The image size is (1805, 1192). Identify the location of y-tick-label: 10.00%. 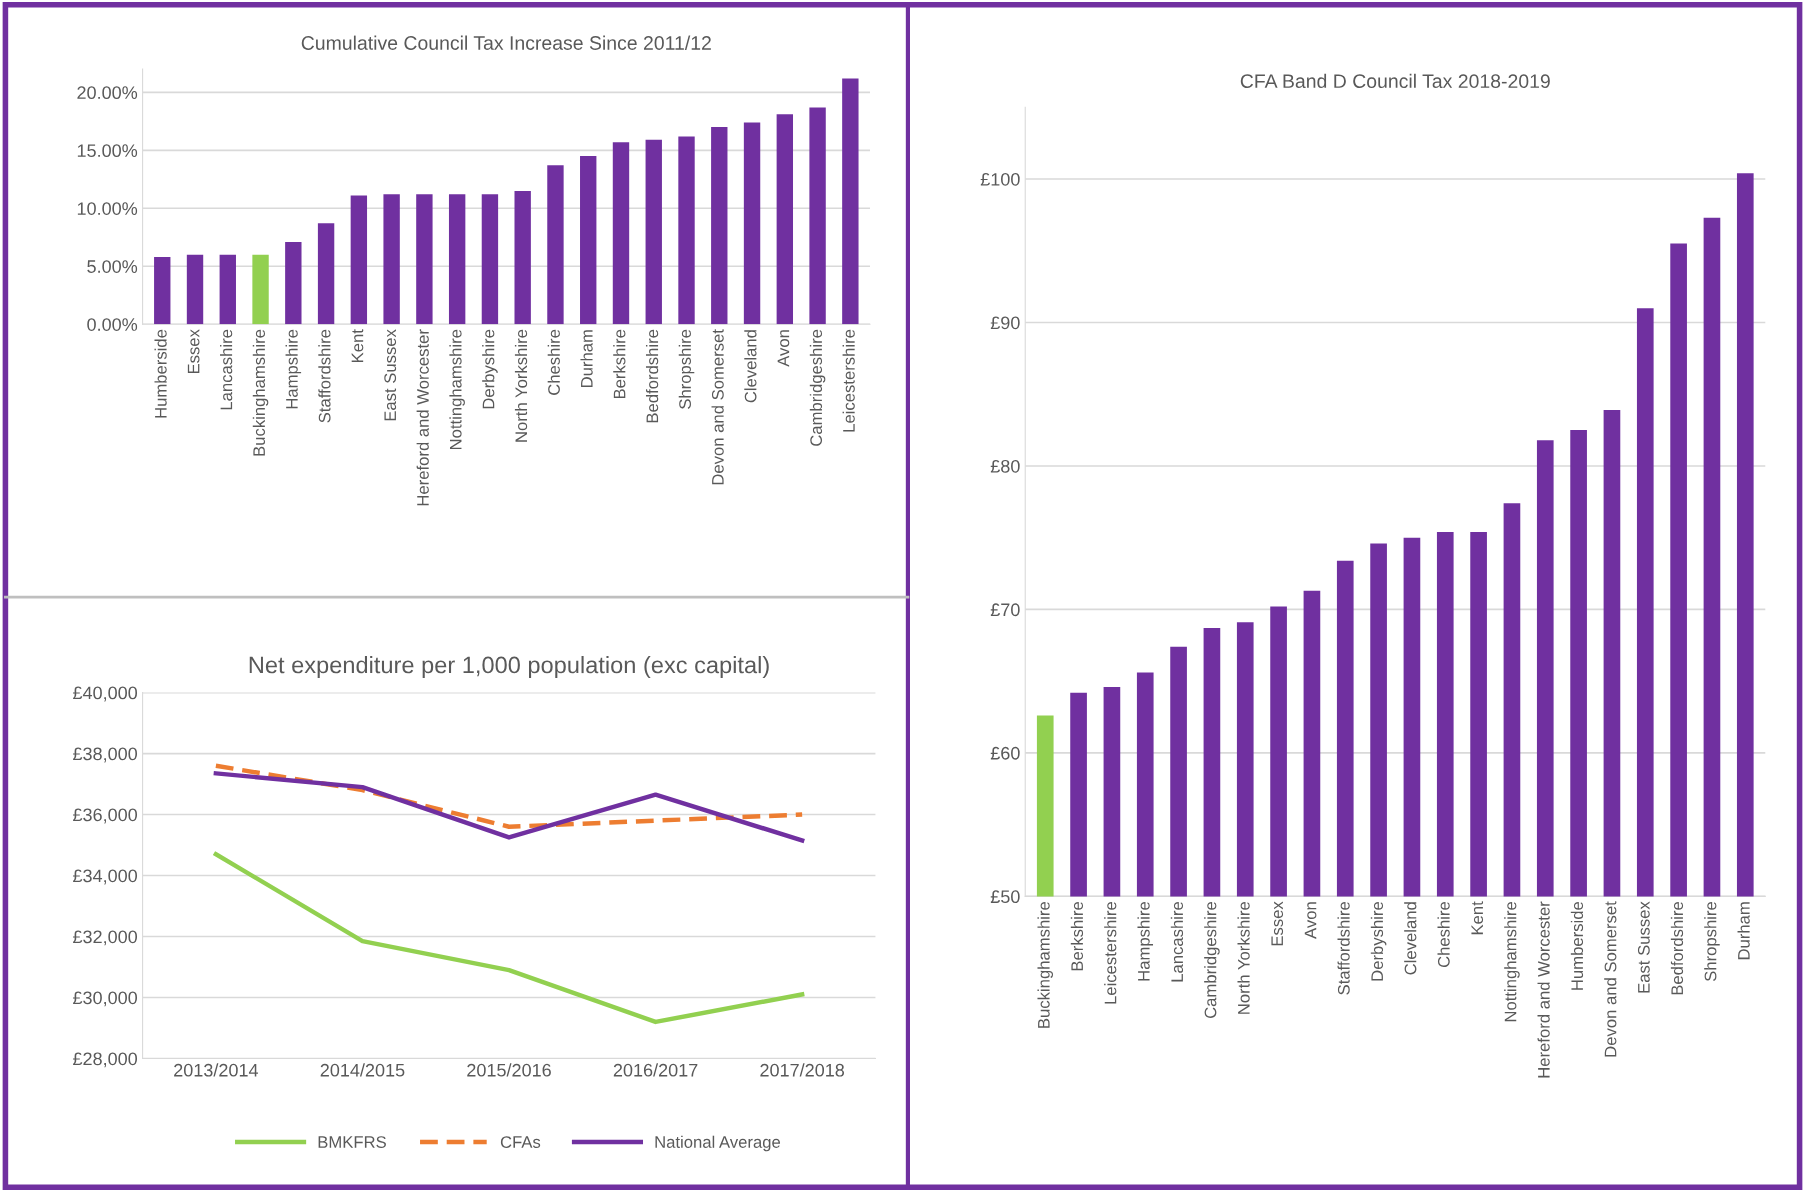
(107, 208).